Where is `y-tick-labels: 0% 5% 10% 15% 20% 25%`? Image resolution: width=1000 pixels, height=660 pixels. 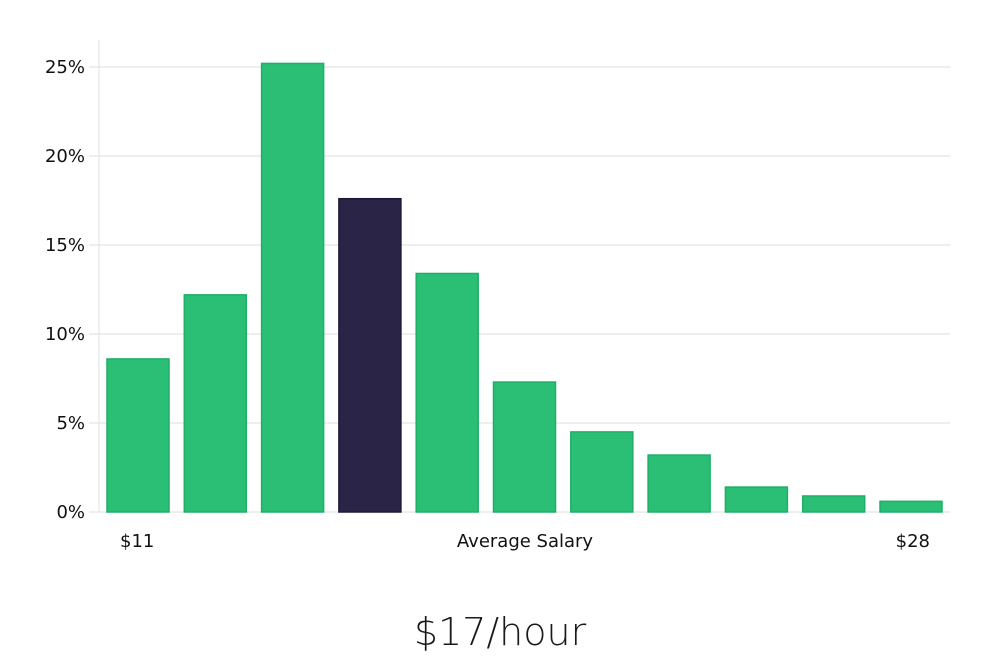
y-tick-labels: 0% 5% 10% 15% 20% 25% is located at coordinates (65, 290).